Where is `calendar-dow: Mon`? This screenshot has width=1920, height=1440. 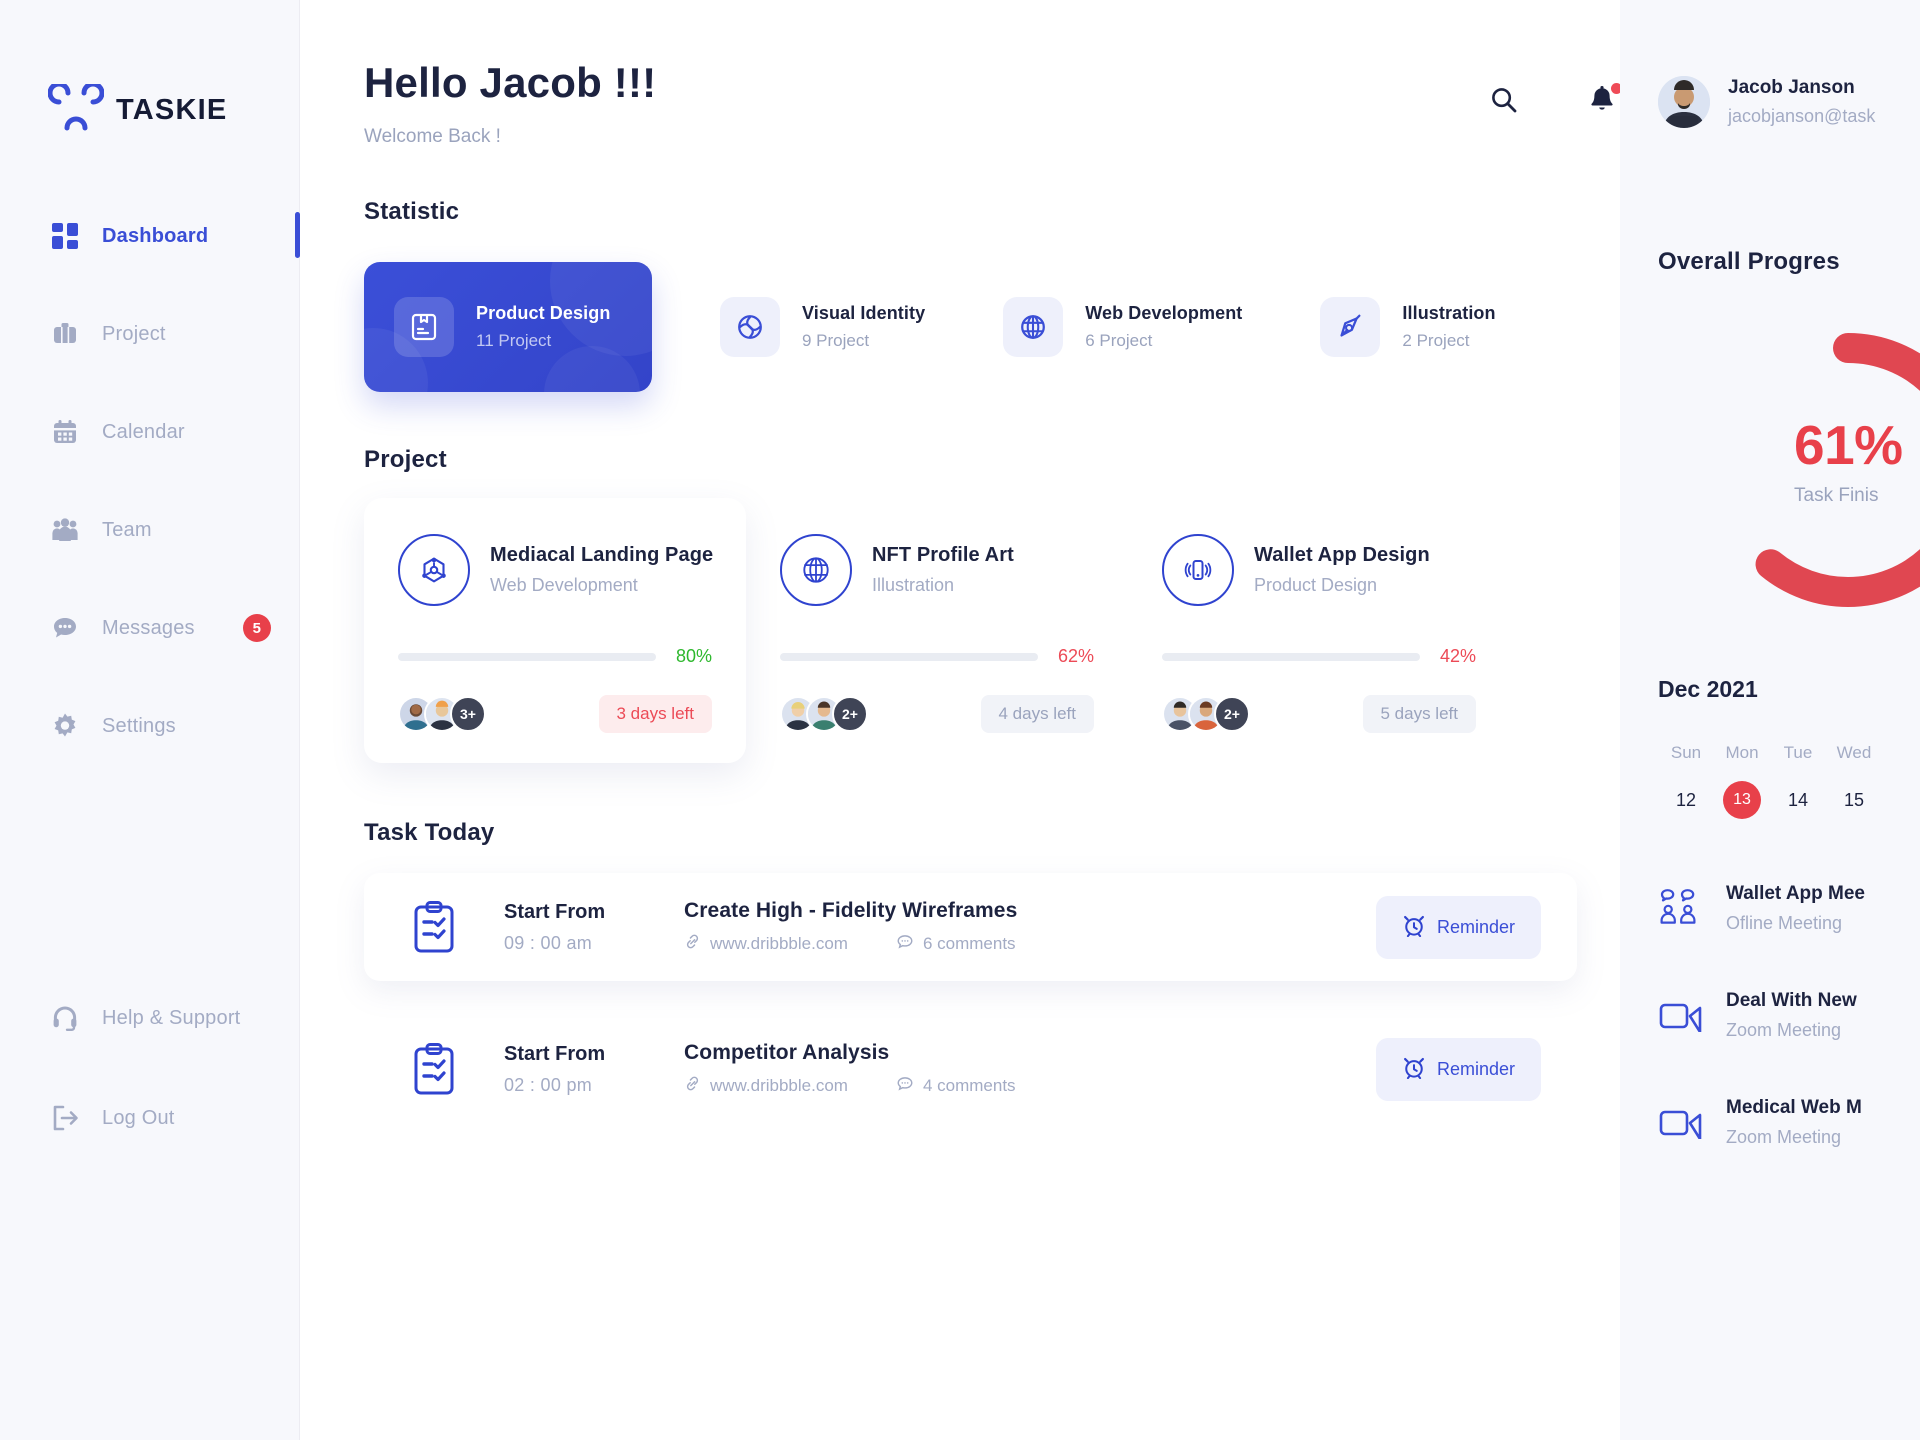
calendar-dow: Mon is located at coordinates (1742, 752).